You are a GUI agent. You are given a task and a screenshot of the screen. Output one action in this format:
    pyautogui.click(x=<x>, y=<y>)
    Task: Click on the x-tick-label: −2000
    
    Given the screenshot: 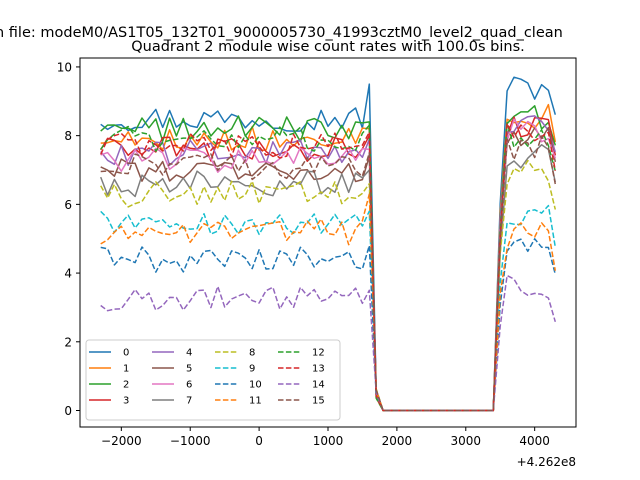 What is the action you would take?
    pyautogui.click(x=121, y=441)
    